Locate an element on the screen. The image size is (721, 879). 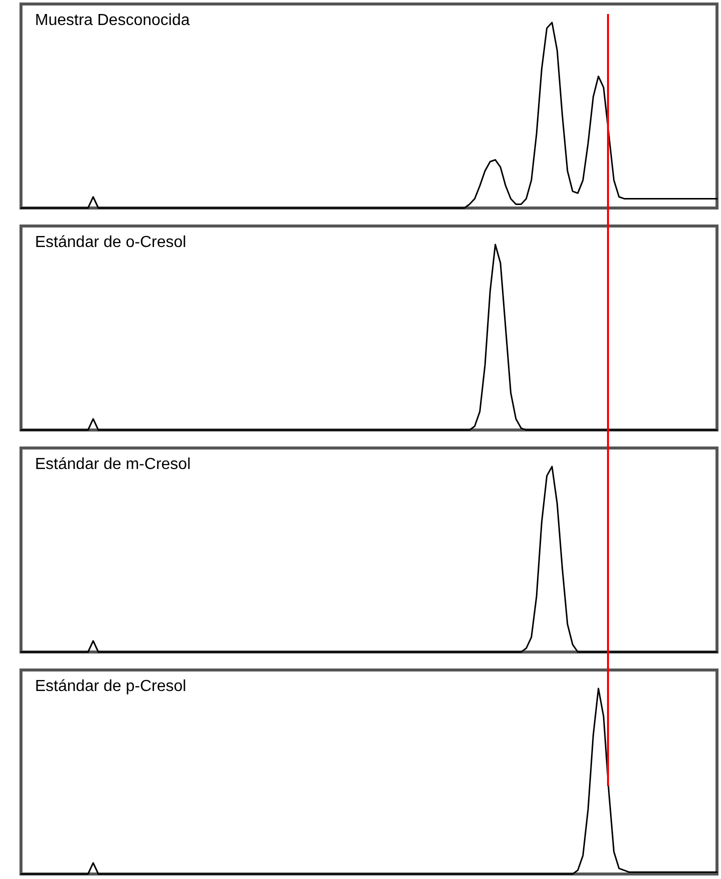
chart-title: Muestra Desconocida is located at coordinates (112, 20).